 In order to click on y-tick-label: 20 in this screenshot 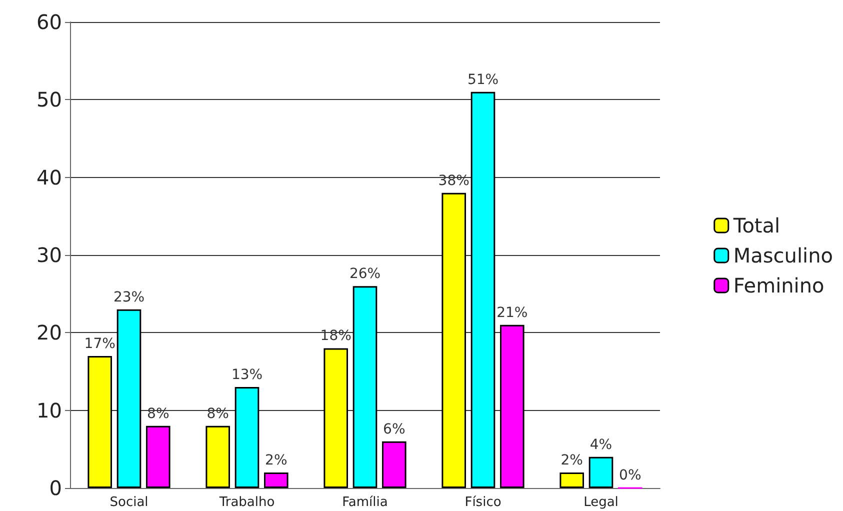, I will do `click(49, 332)`.